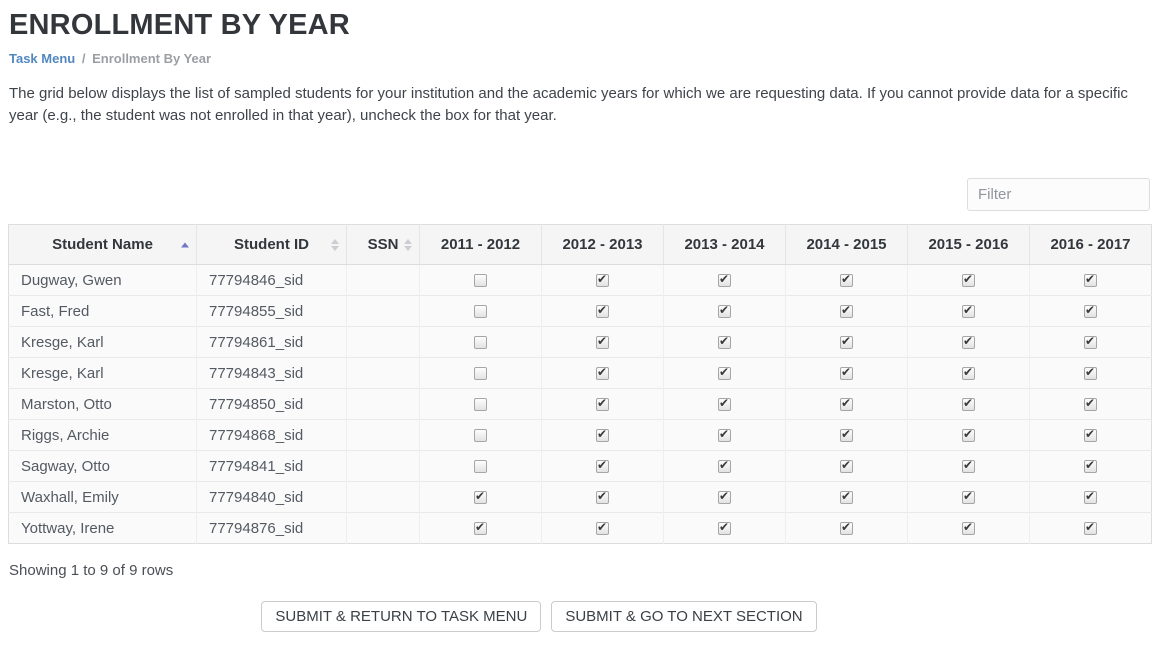 Image resolution: width=1161 pixels, height=645 pixels. What do you see at coordinates (724, 404) in the screenshot?
I see `year-checkbox-y2013_2014-row5` at bounding box center [724, 404].